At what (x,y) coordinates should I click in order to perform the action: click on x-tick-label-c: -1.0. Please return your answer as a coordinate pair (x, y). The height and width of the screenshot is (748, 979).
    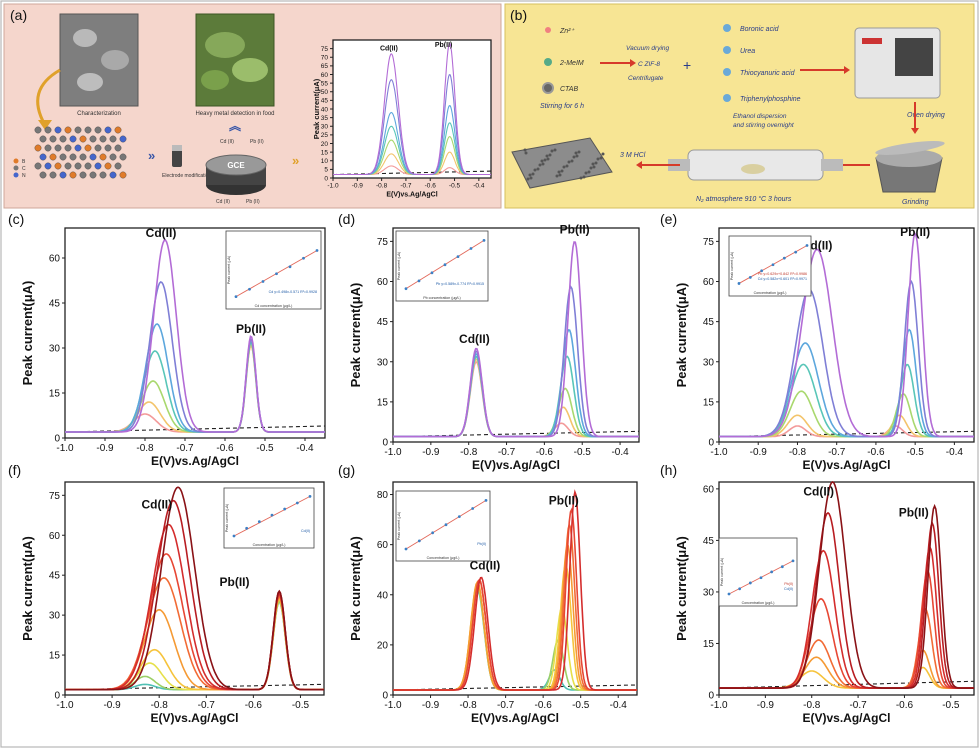
    Looking at the image, I should click on (65, 448).